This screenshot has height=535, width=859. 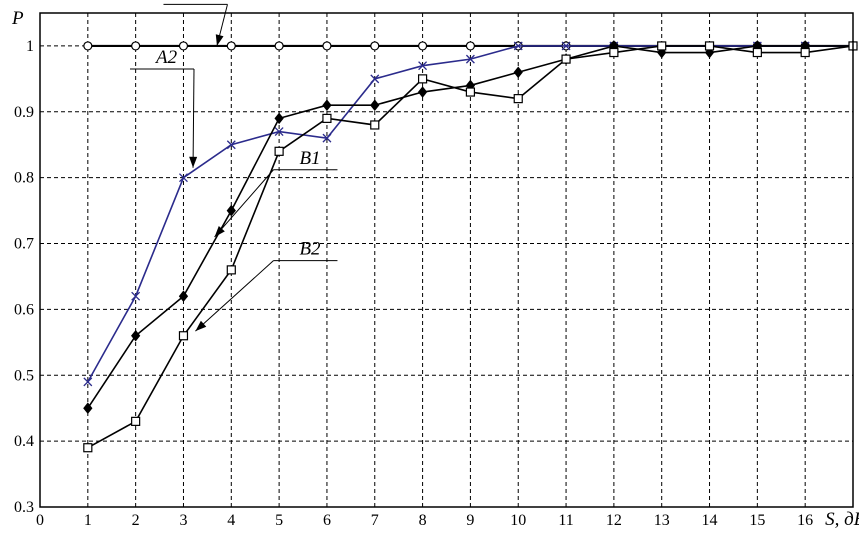 What do you see at coordinates (518, 520) in the screenshot?
I see `x-tick-label: 10` at bounding box center [518, 520].